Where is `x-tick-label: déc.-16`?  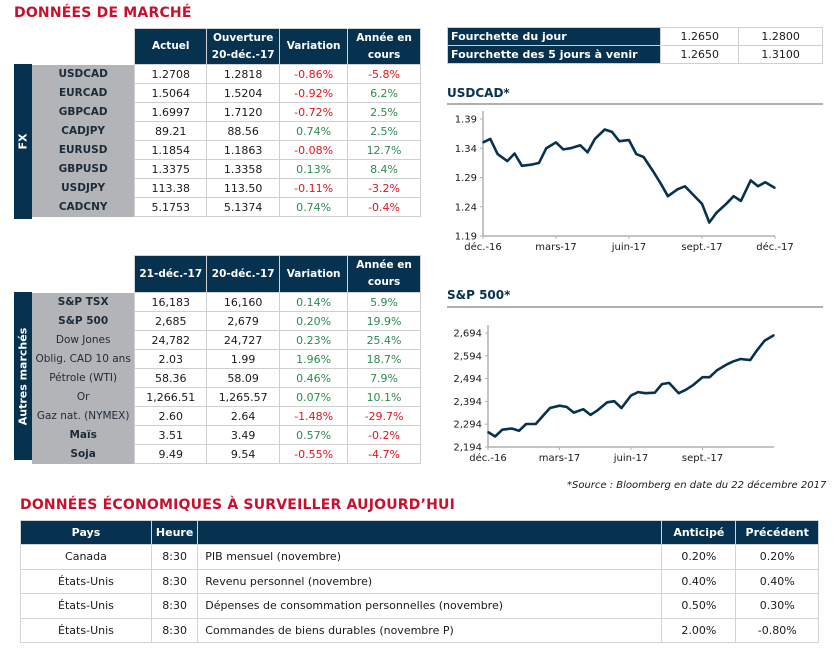 x-tick-label: déc.-16 is located at coordinates (488, 458).